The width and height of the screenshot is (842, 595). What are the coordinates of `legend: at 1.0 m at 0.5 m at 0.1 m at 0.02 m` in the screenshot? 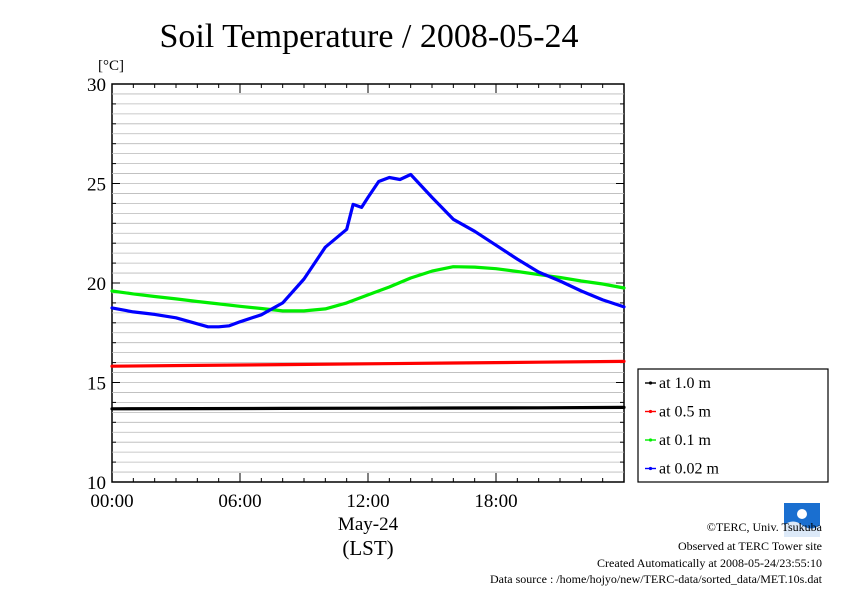 It's located at (733, 425).